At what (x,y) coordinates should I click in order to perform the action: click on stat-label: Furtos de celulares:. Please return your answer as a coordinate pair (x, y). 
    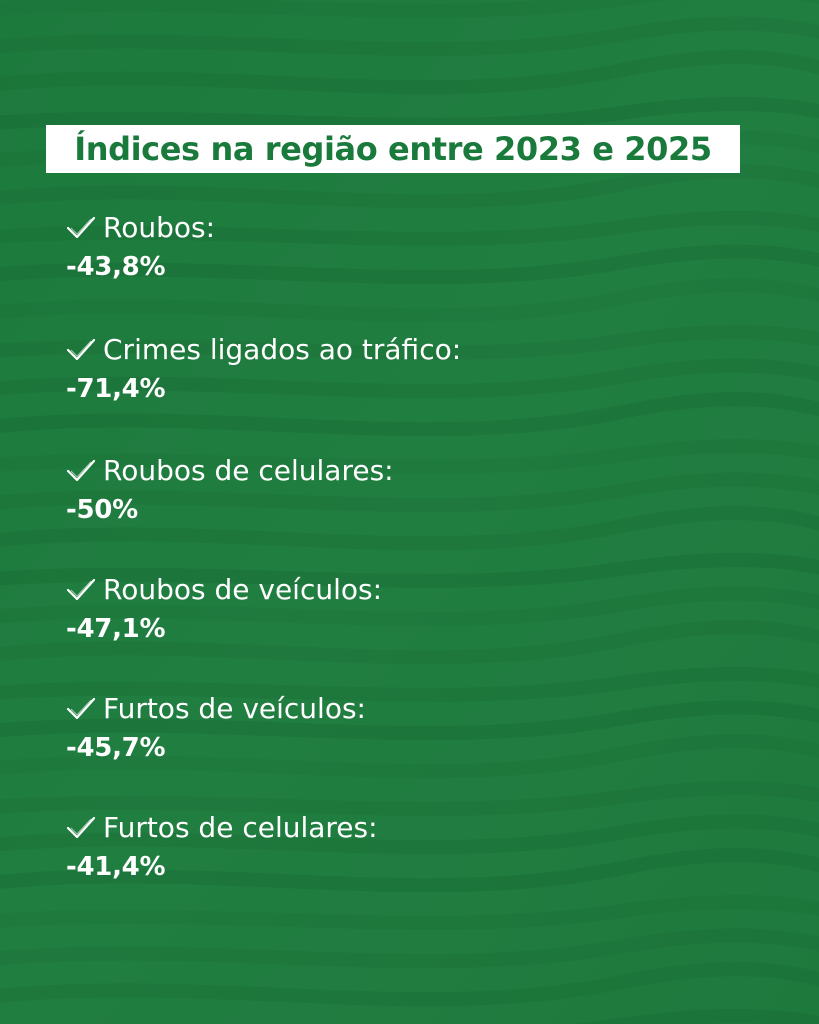
    Looking at the image, I should click on (240, 827).